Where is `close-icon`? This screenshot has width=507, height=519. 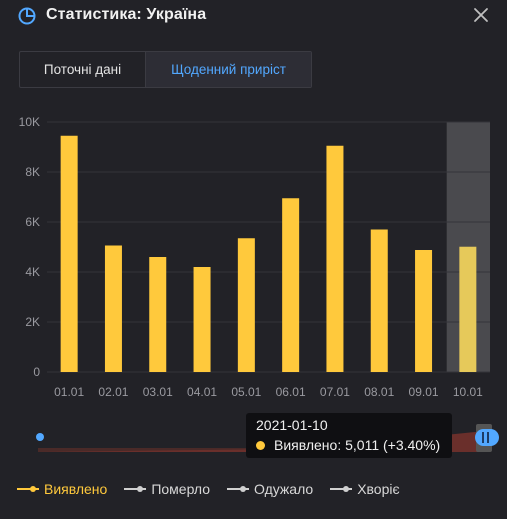 close-icon is located at coordinates (481, 15).